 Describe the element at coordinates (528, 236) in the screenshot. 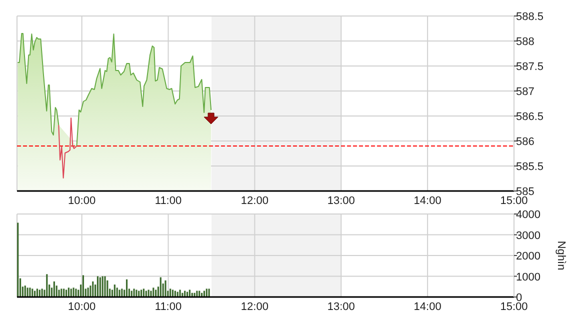

I see `y-tick-label: 3000` at that location.